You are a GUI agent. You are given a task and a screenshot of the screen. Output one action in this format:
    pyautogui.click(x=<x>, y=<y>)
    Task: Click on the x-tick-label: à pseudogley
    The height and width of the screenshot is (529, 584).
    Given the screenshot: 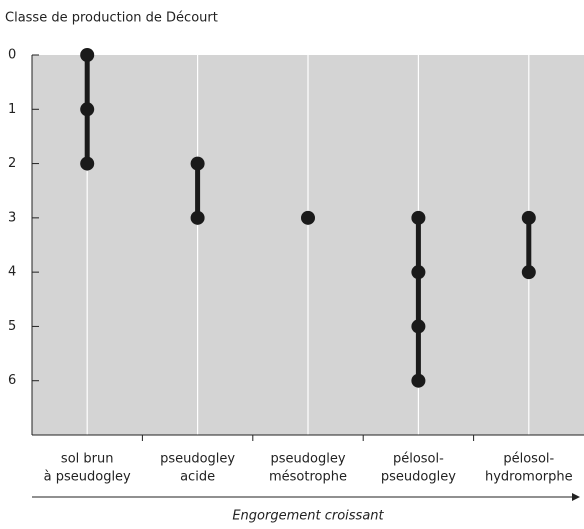 What is the action you would take?
    pyautogui.click(x=87, y=477)
    